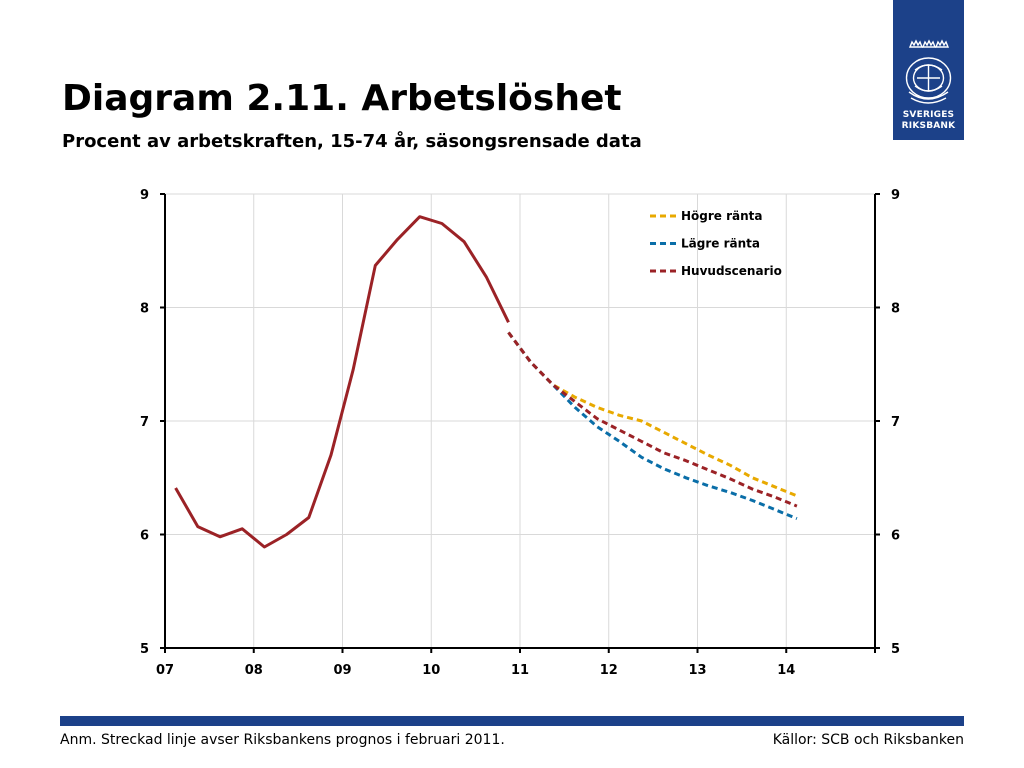 The image size is (1024, 768). What do you see at coordinates (342, 382) in the screenshot?
I see `series-line-historical` at bounding box center [342, 382].